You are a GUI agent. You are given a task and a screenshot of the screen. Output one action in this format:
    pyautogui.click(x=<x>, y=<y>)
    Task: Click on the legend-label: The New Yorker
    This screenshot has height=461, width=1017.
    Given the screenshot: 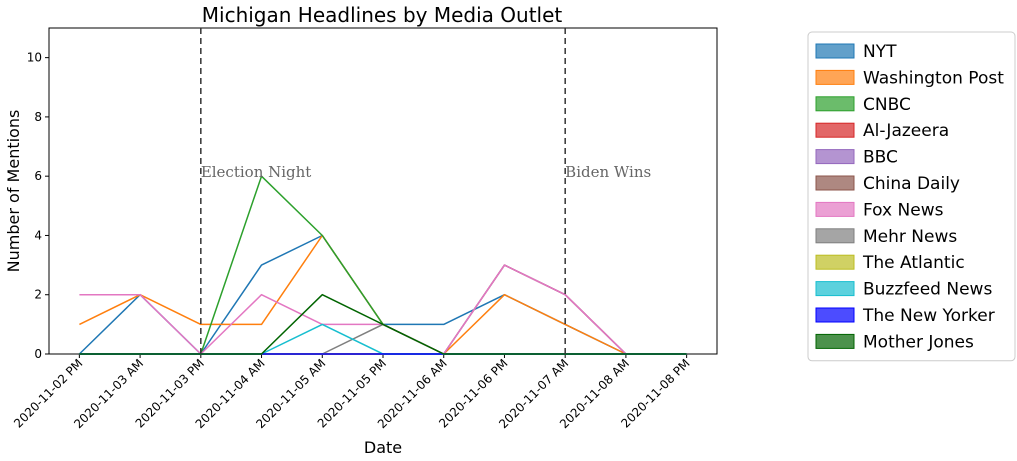 What is the action you would take?
    pyautogui.click(x=928, y=316)
    